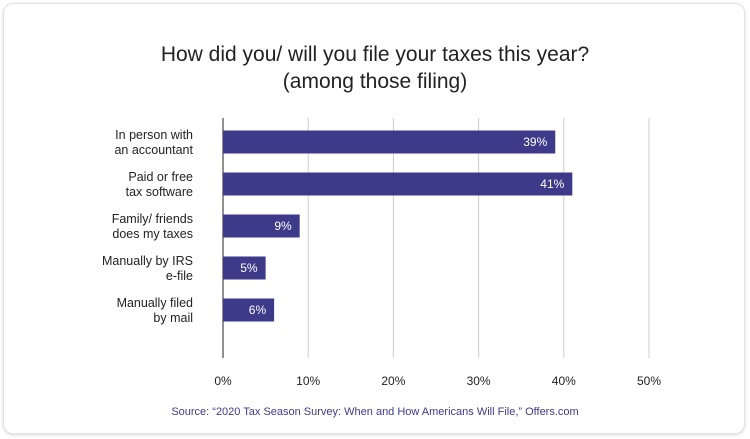  Describe the element at coordinates (393, 381) in the screenshot. I see `x-tick-label-2: 20%` at that location.